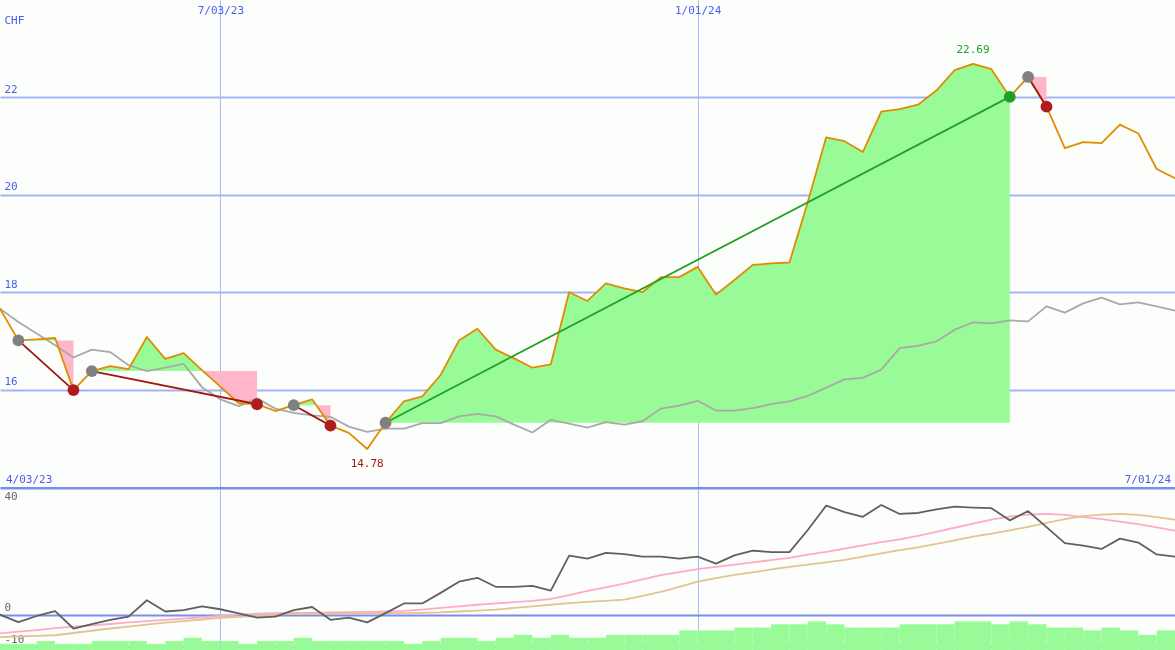  Describe the element at coordinates (367, 464) in the screenshot. I see `annotation: 14.78` at that location.